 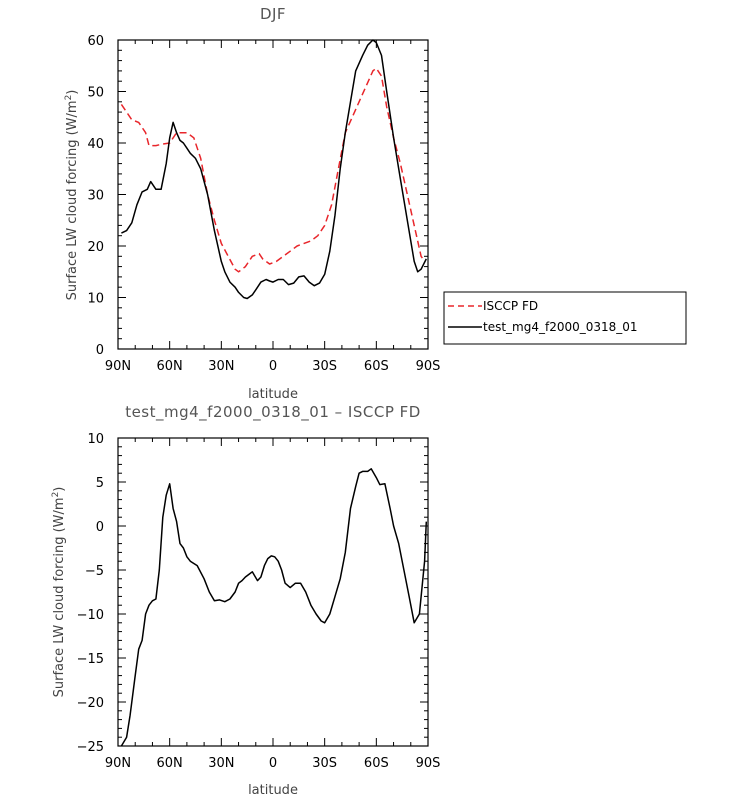 What do you see at coordinates (273, 763) in the screenshot?
I see `bottom-x-tick-label: 0` at bounding box center [273, 763].